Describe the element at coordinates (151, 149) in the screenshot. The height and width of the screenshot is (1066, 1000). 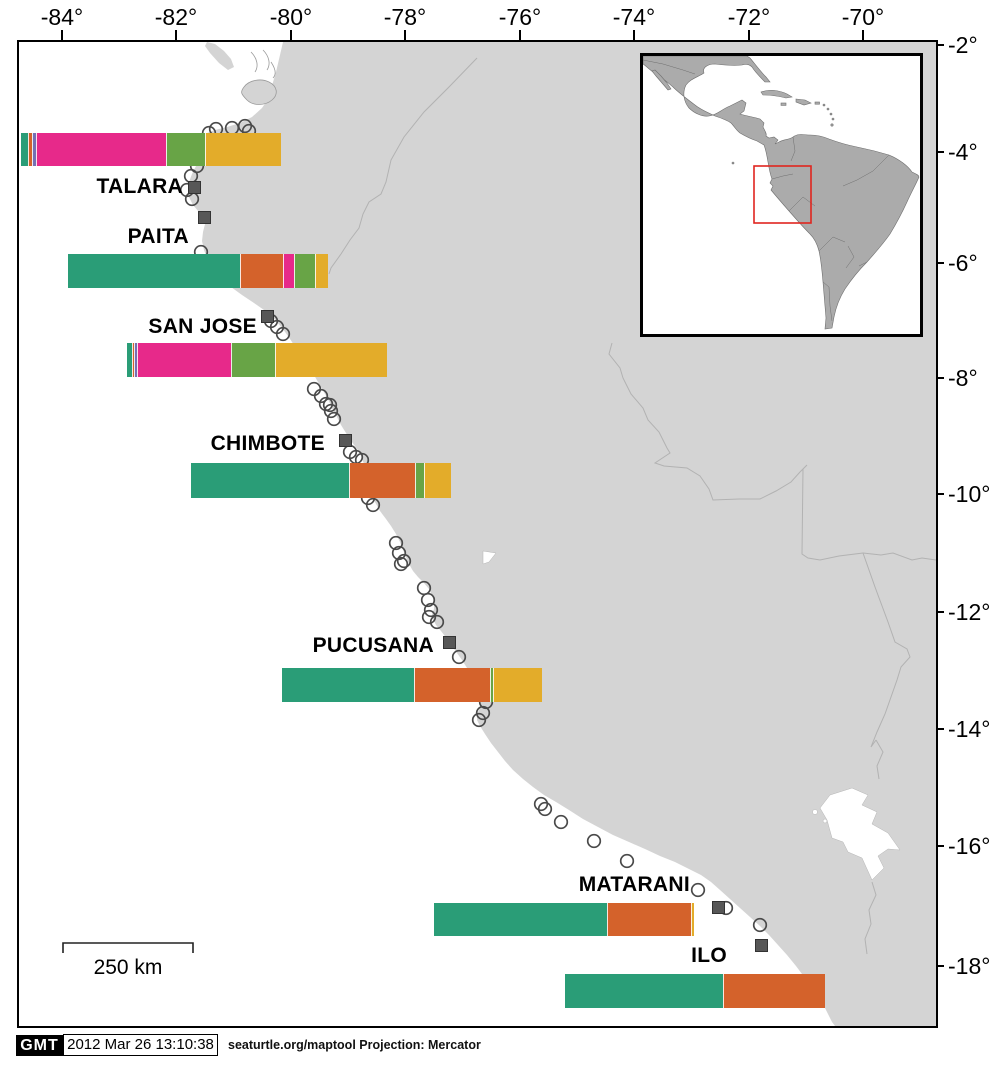
I see `port-bar-talara` at that location.